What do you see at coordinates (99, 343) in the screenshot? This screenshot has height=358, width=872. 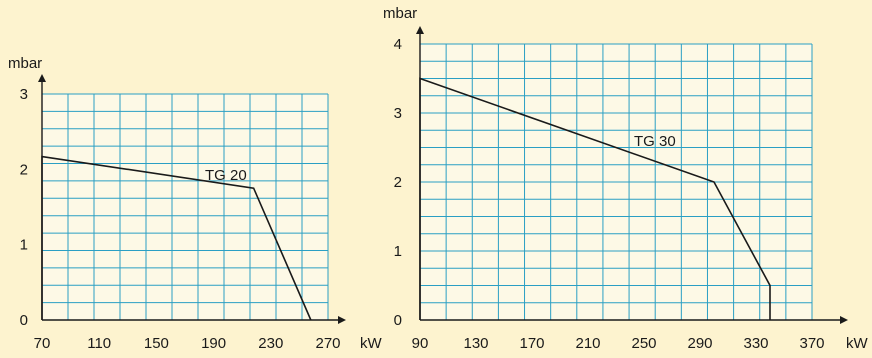 I see `x-tick-label: 110` at bounding box center [99, 343].